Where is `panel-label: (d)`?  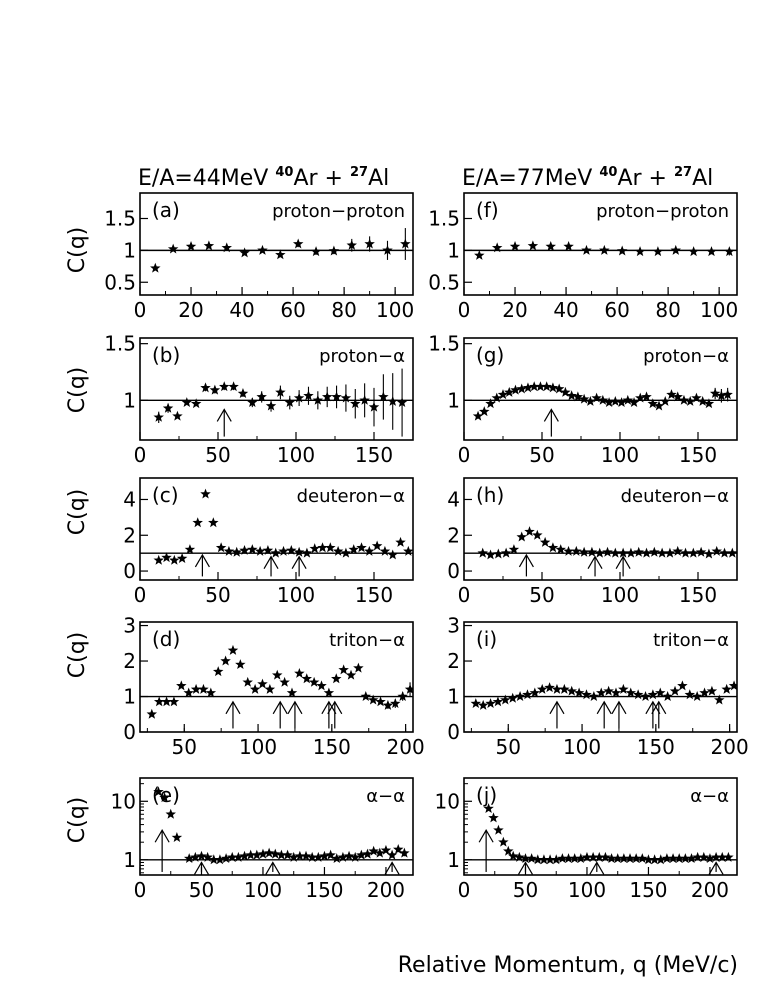 panel-label: (d) is located at coordinates (166, 639).